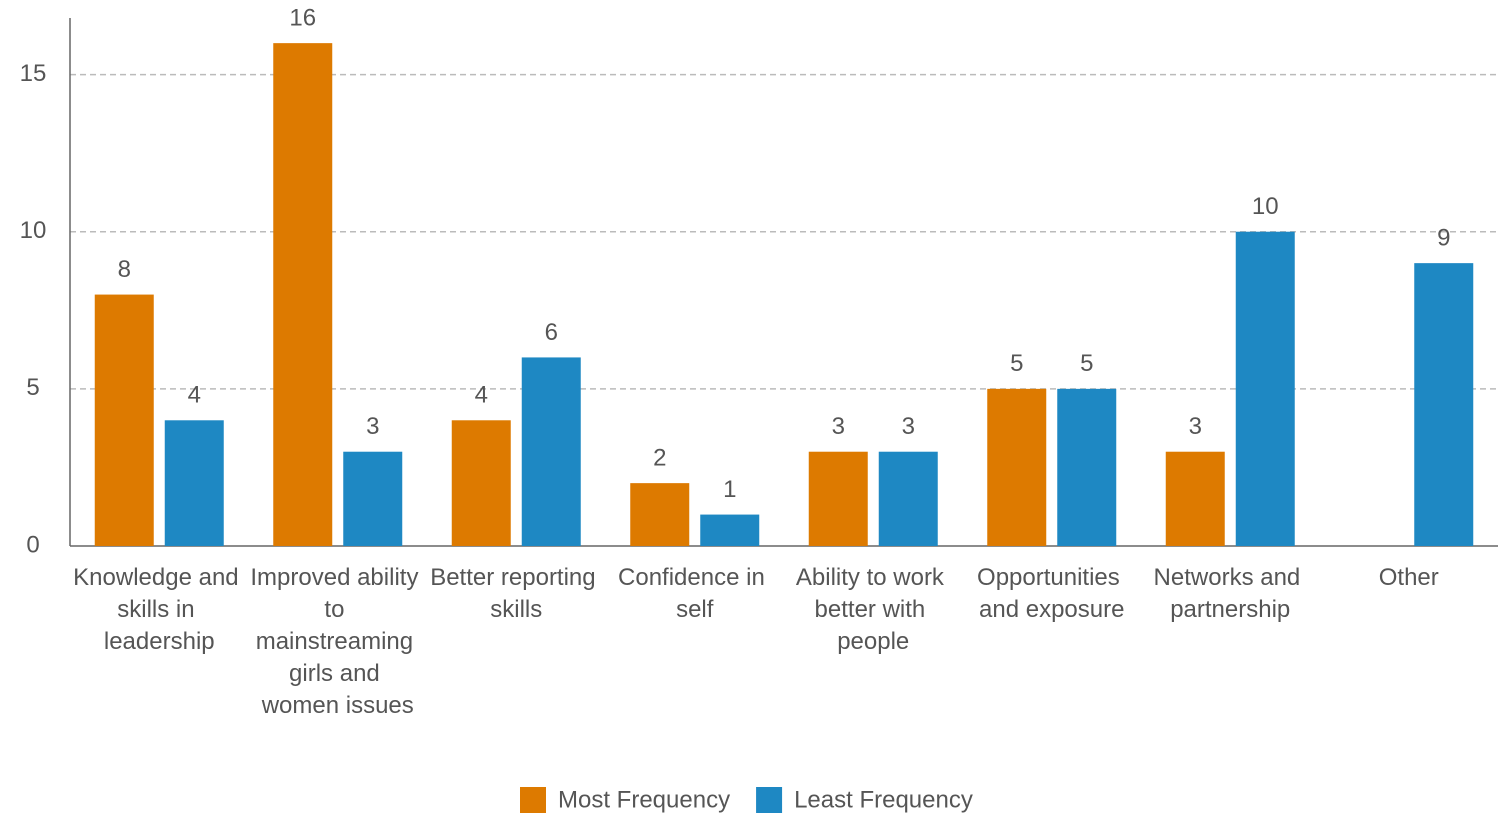  Describe the element at coordinates (33, 230) in the screenshot. I see `y-tick-label: 10` at that location.